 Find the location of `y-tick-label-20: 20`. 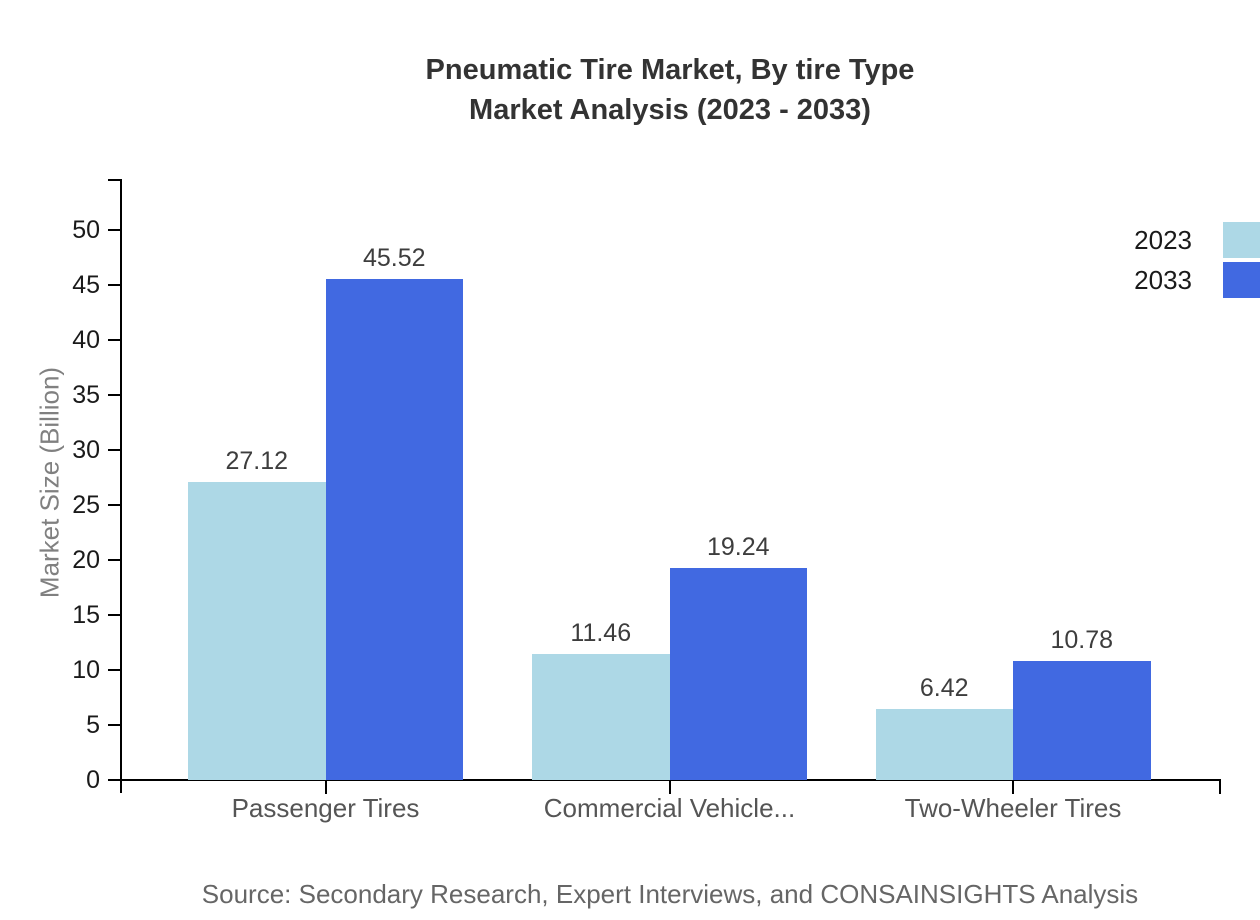

y-tick-label-20: 20 is located at coordinates (86, 560).